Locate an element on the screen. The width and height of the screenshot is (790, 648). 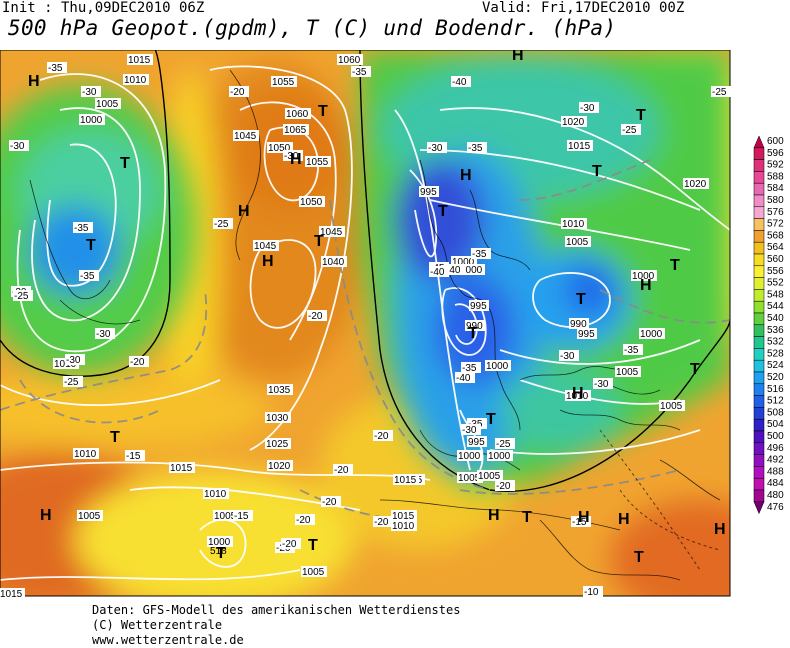
legend-level-label: 480 is located at coordinates (775, 495).